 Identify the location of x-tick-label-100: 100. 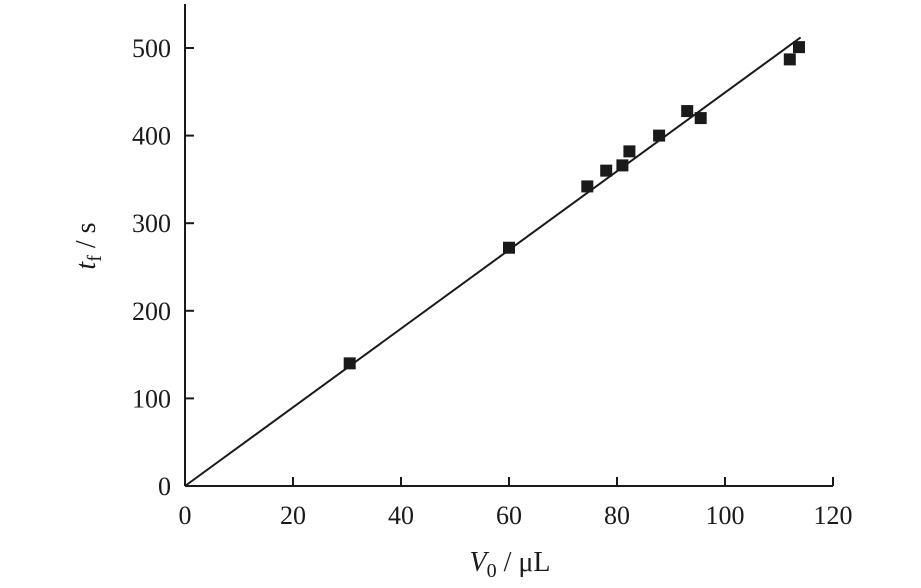
(725, 515).